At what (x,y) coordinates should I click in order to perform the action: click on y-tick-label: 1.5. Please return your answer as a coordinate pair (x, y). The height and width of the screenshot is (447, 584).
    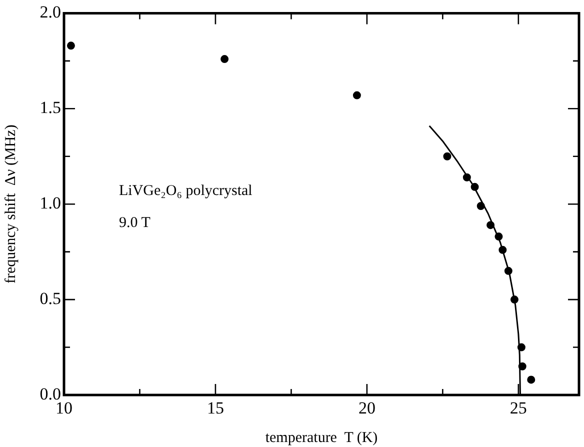
    Looking at the image, I should click on (50, 108).